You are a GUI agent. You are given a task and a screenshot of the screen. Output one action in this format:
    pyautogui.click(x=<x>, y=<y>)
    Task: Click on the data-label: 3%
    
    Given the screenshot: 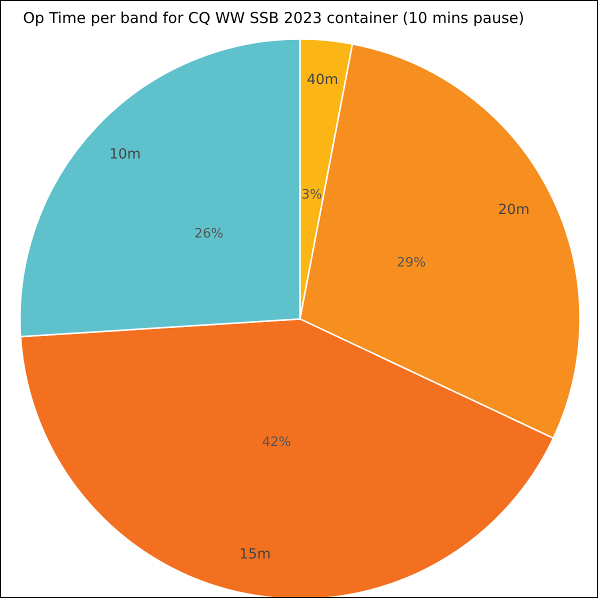 What is the action you would take?
    pyautogui.click(x=311, y=195)
    